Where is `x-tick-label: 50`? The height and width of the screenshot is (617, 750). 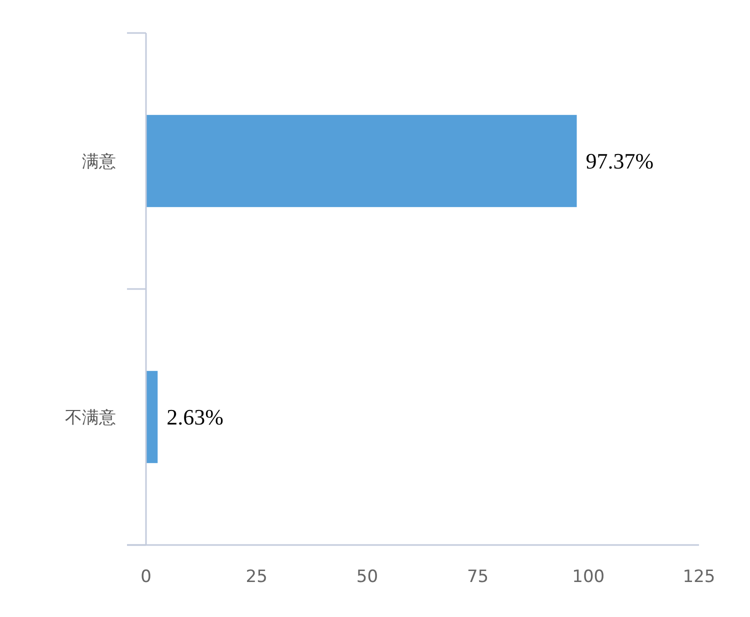
x-tick-label: 50 is located at coordinates (367, 577).